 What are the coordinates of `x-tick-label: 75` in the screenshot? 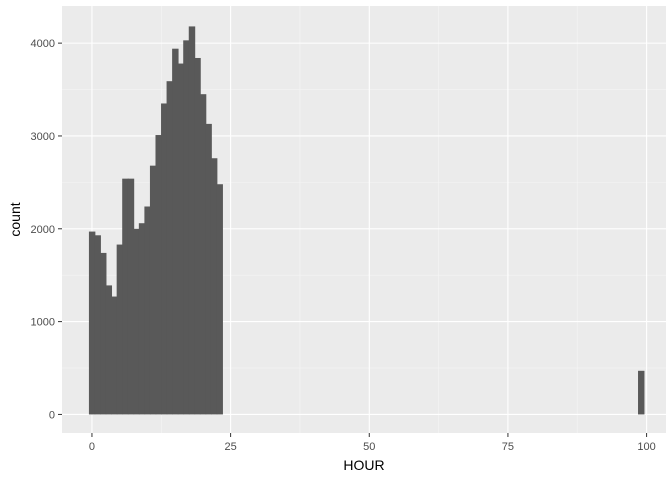 It's located at (508, 447).